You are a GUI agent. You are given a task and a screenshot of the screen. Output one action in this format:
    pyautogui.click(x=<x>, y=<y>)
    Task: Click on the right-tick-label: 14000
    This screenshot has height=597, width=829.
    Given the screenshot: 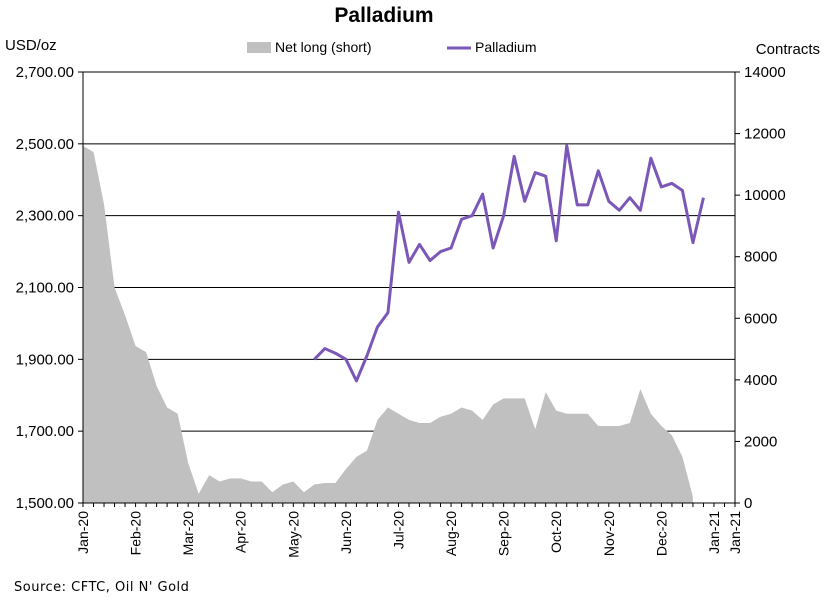 What is the action you would take?
    pyautogui.click(x=765, y=72)
    